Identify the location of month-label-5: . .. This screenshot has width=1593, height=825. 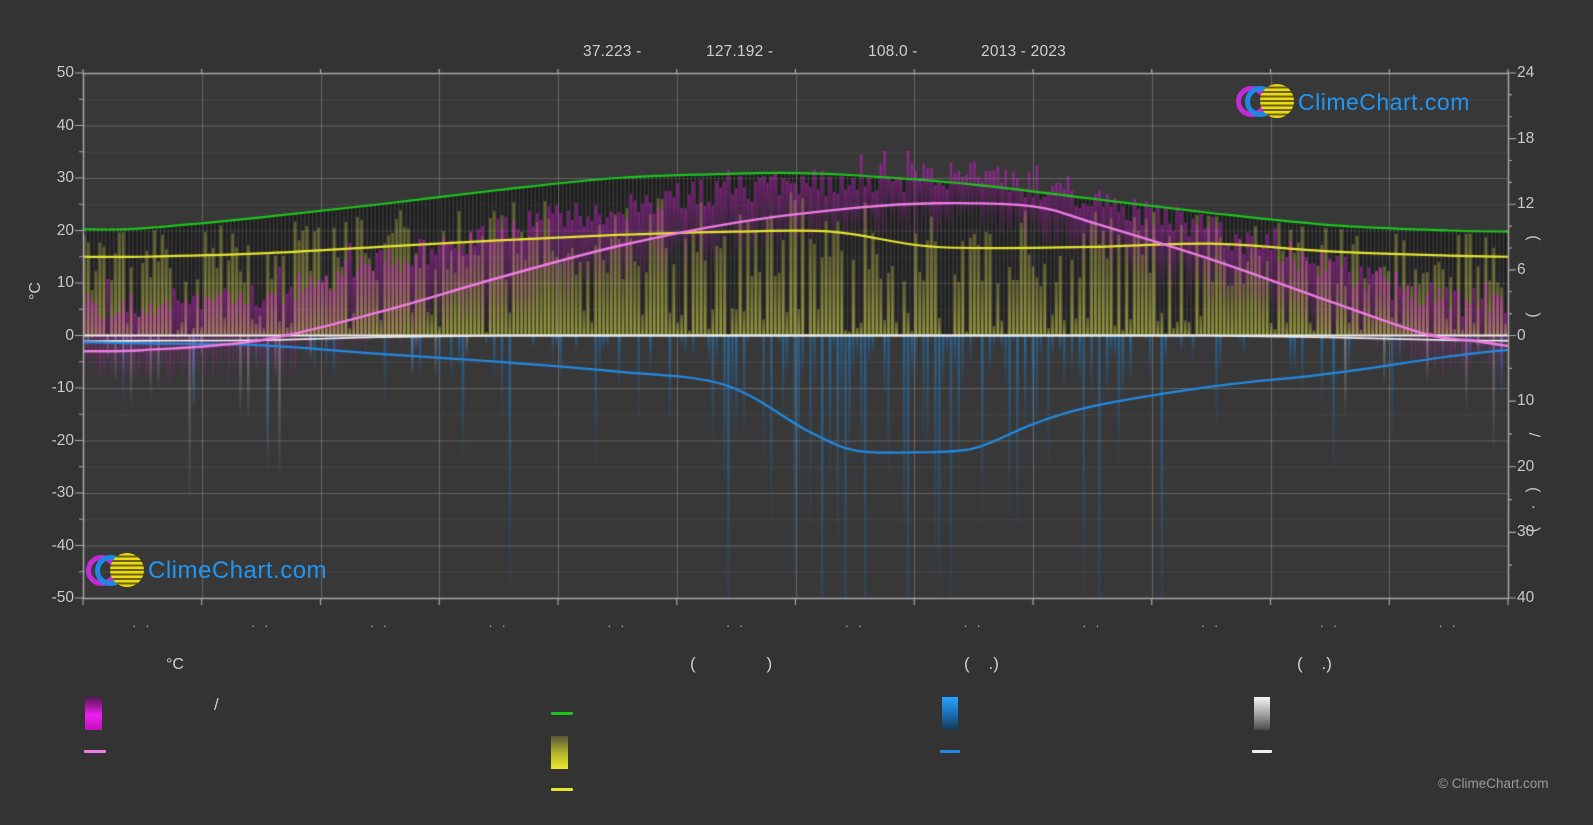
(617, 622).